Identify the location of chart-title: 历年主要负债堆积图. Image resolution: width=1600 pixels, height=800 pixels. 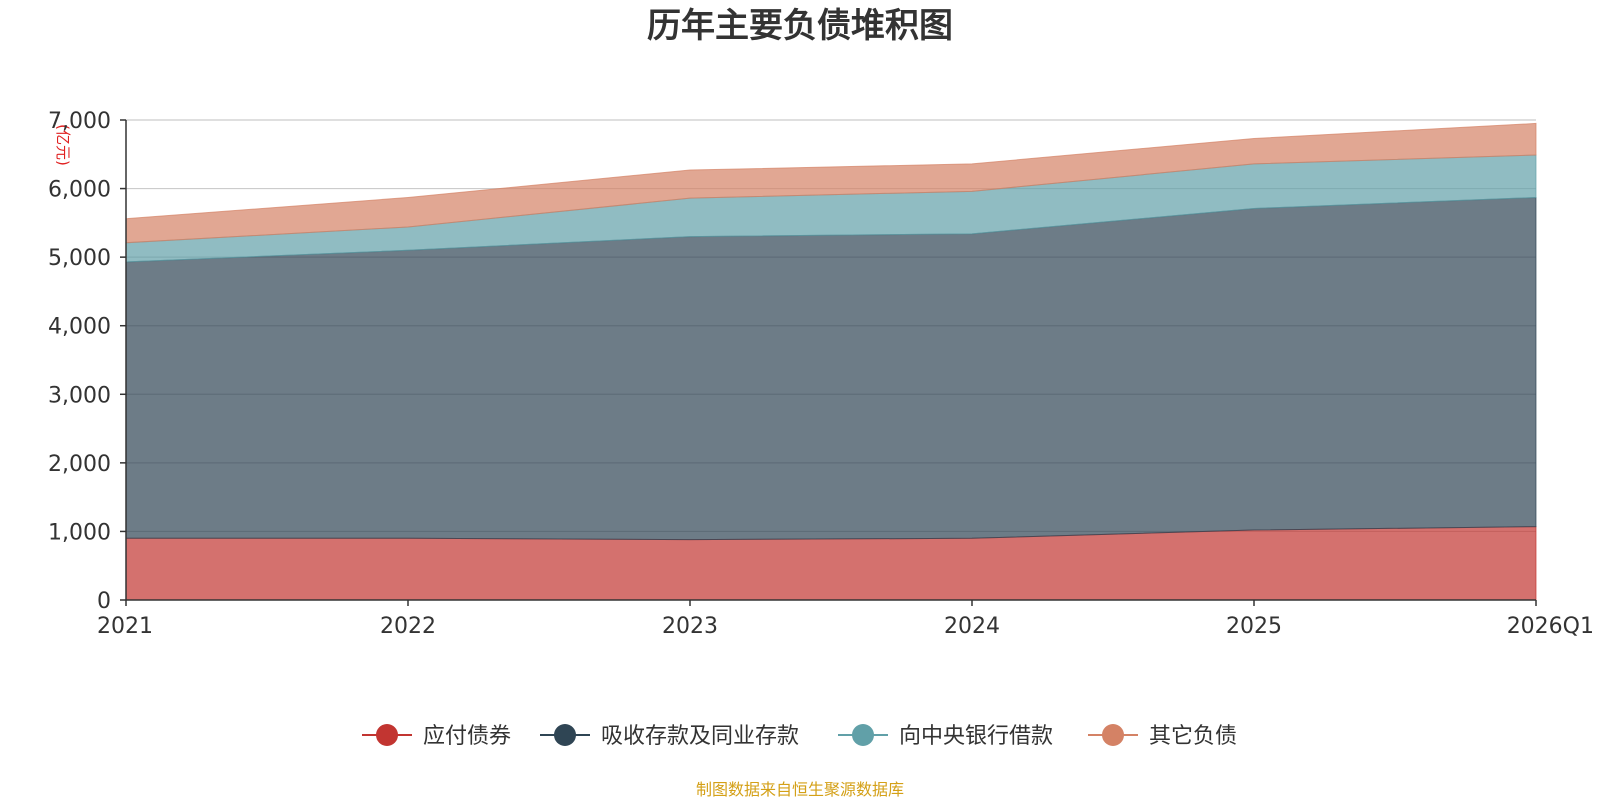
(800, 26).